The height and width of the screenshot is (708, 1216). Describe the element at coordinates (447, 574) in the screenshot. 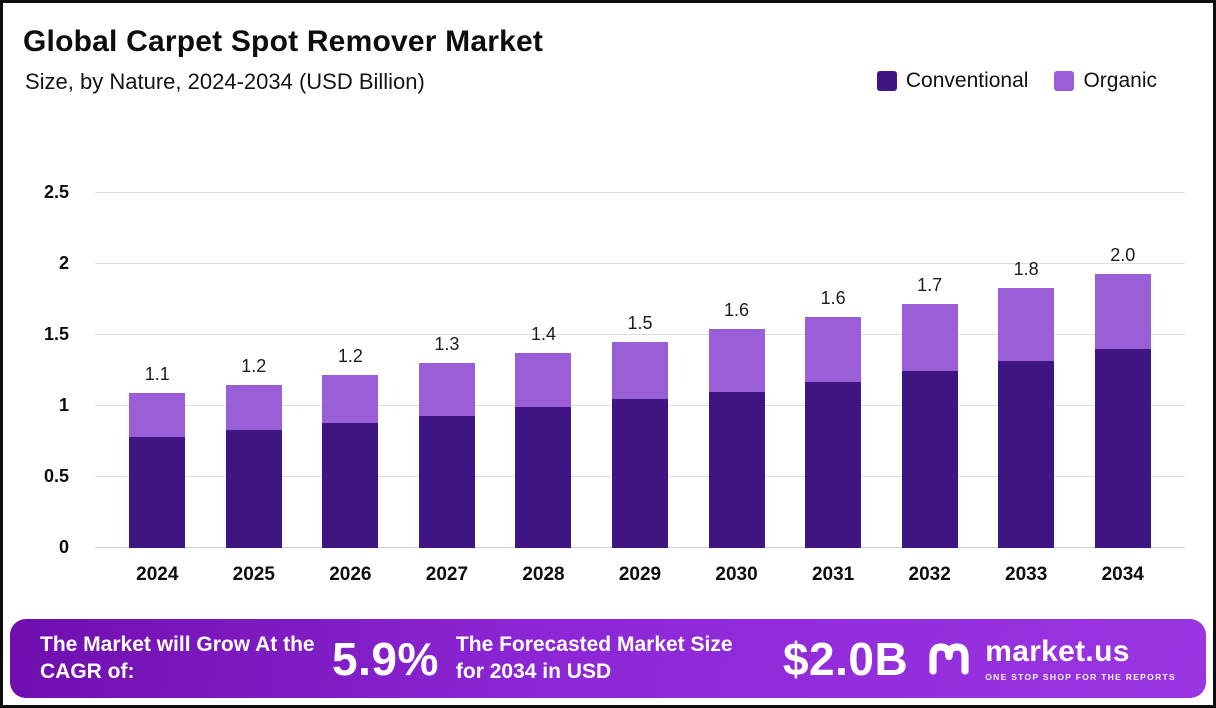

I see `x-axis-tick-label: 2027` at that location.